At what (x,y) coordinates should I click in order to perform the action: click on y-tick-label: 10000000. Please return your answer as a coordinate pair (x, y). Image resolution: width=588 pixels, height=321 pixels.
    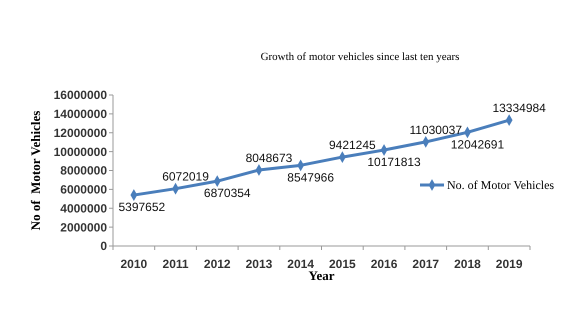
    Looking at the image, I should click on (81, 151).